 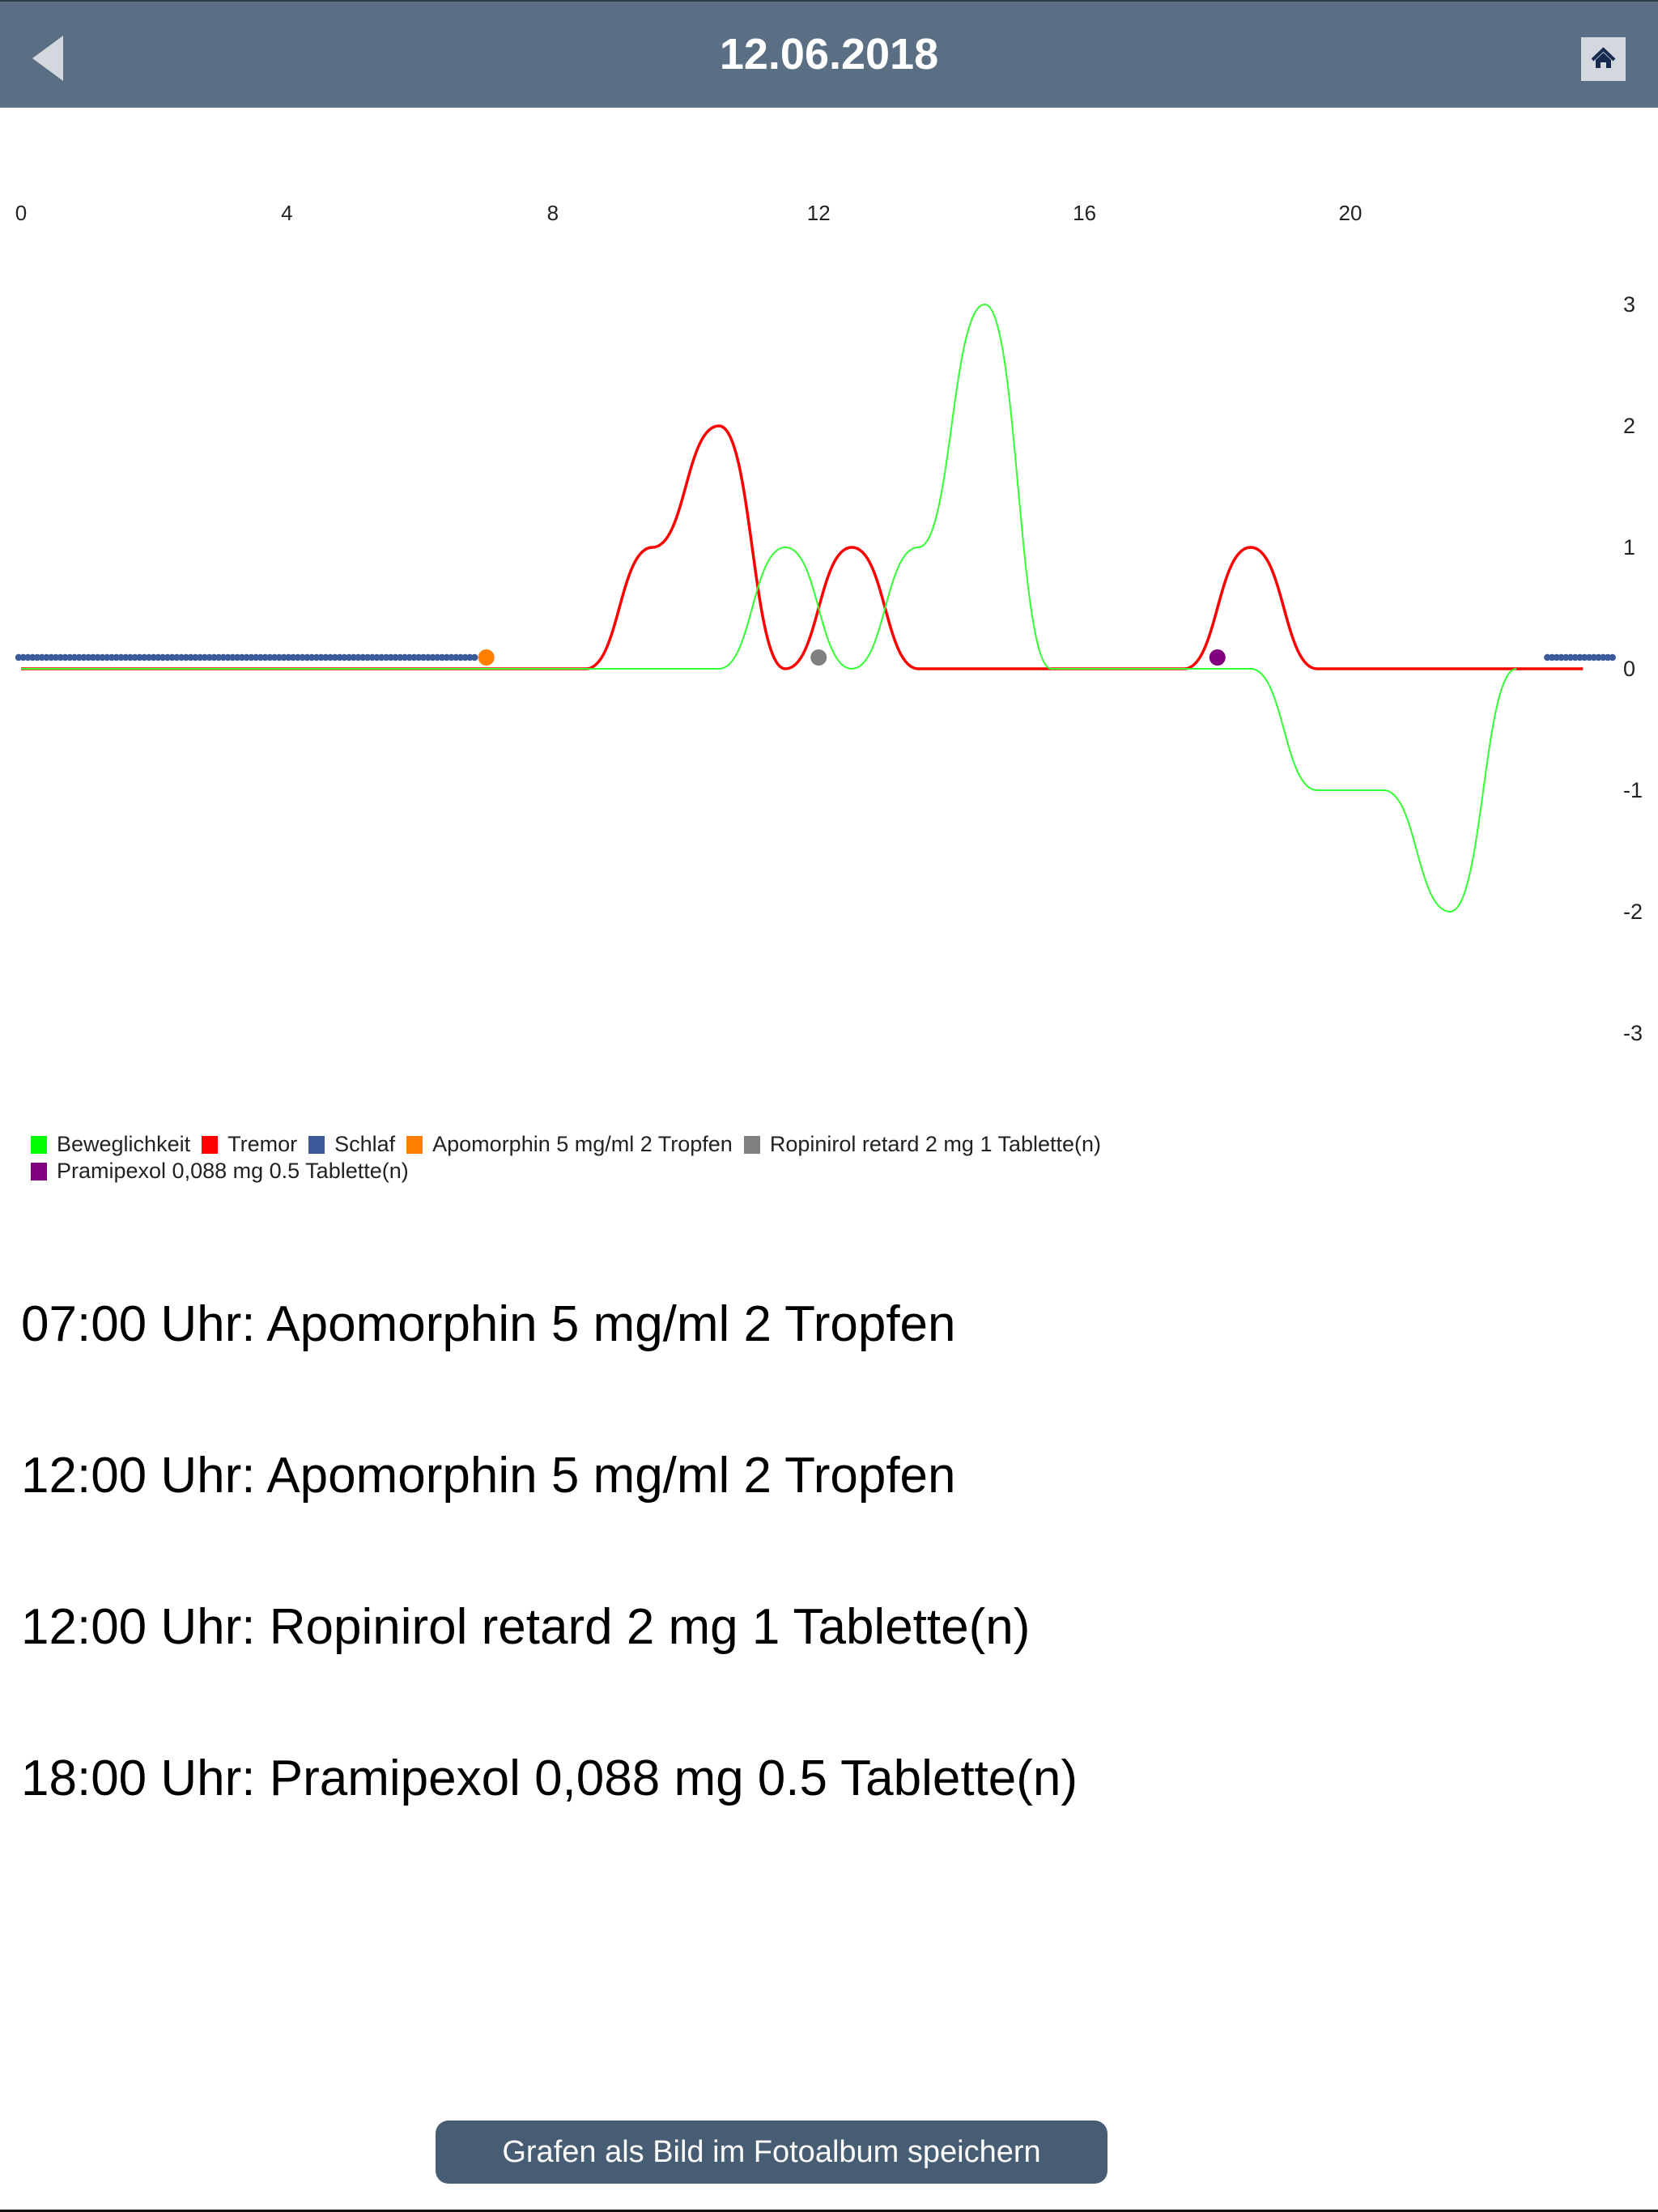 I want to click on back-button, so click(x=48, y=58).